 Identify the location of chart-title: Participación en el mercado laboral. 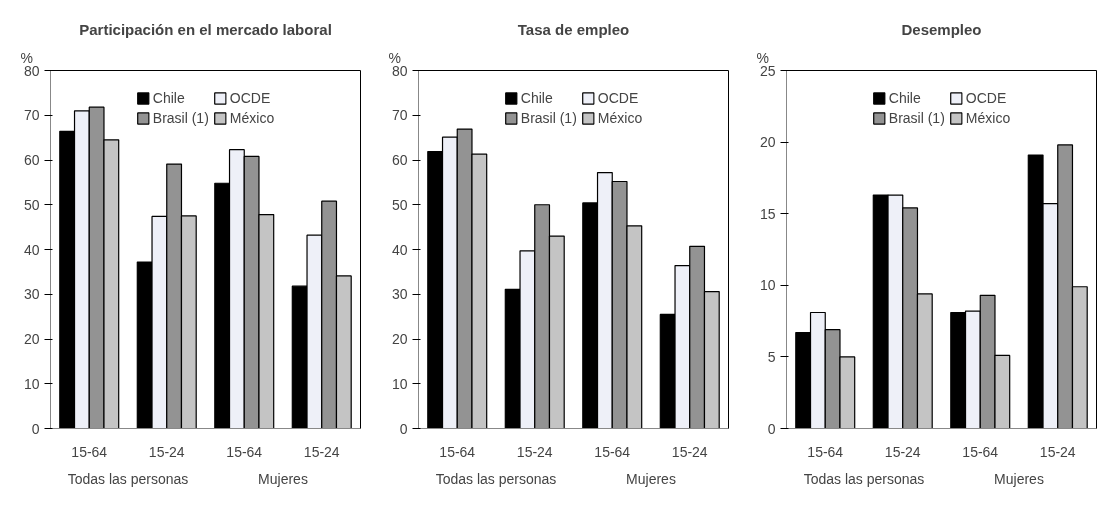
(205, 29).